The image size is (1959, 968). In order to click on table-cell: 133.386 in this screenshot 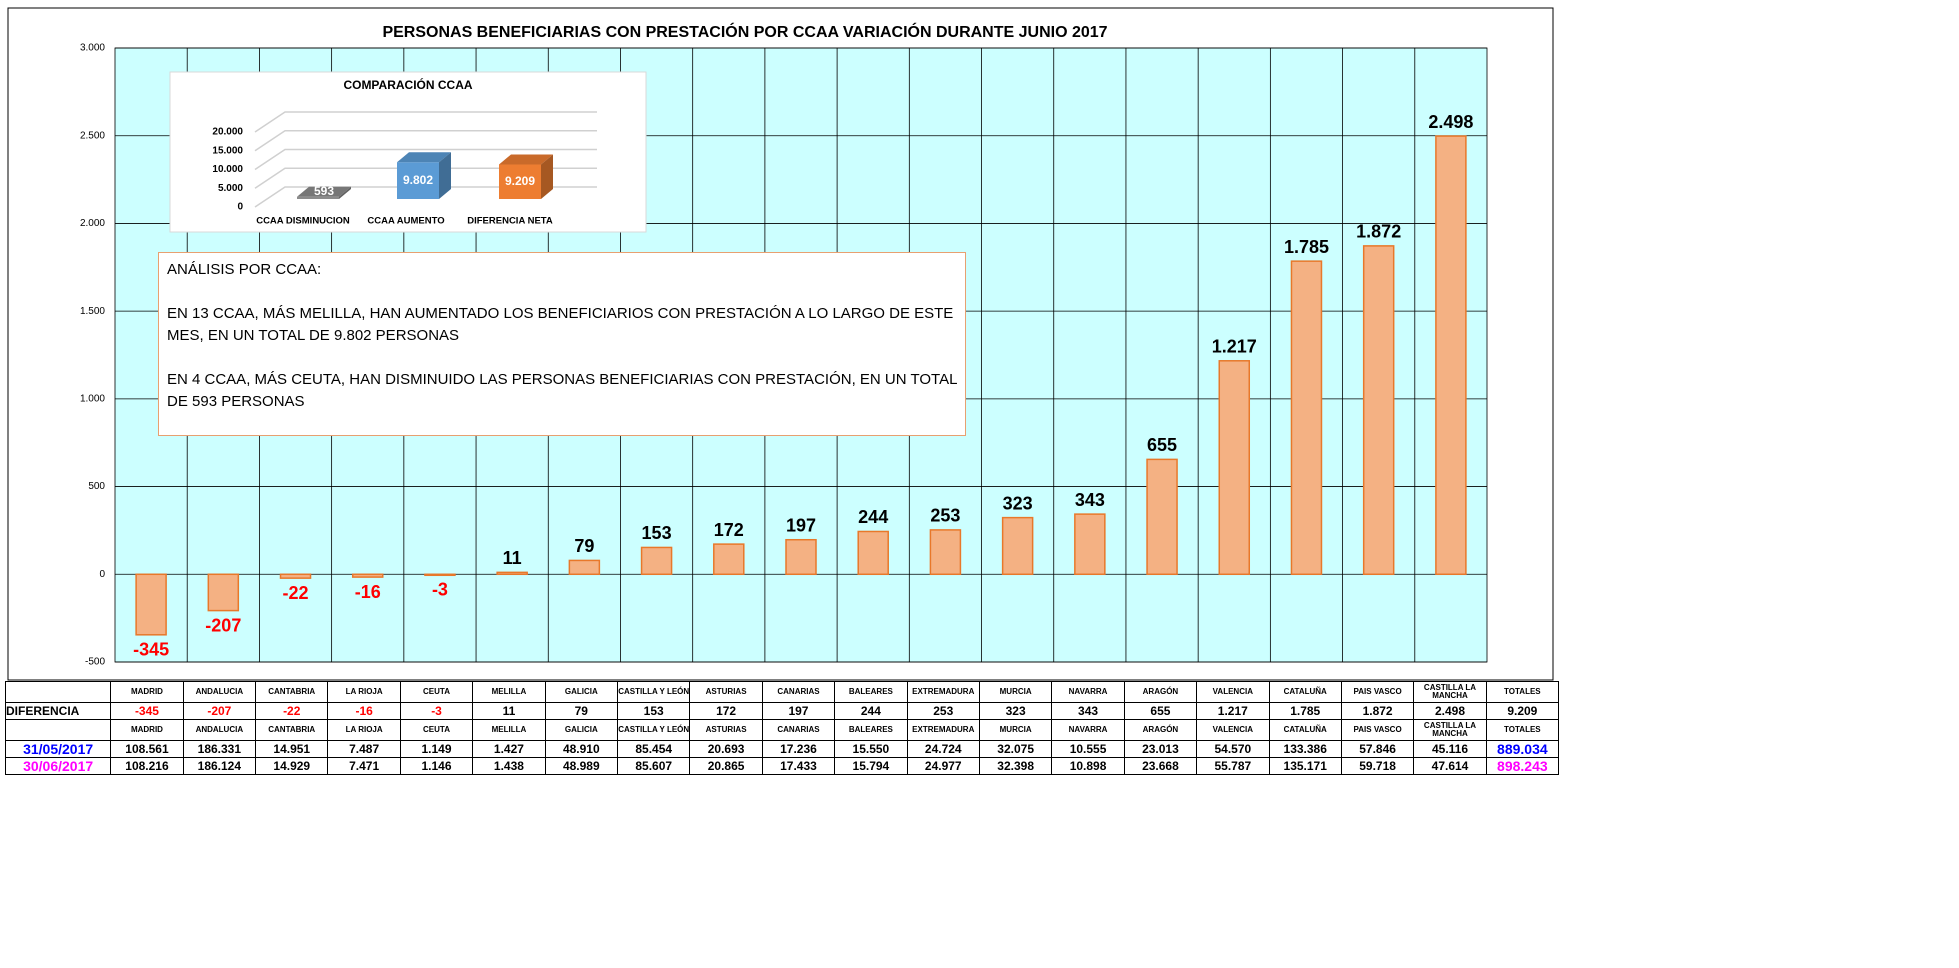, I will do `click(1305, 749)`.